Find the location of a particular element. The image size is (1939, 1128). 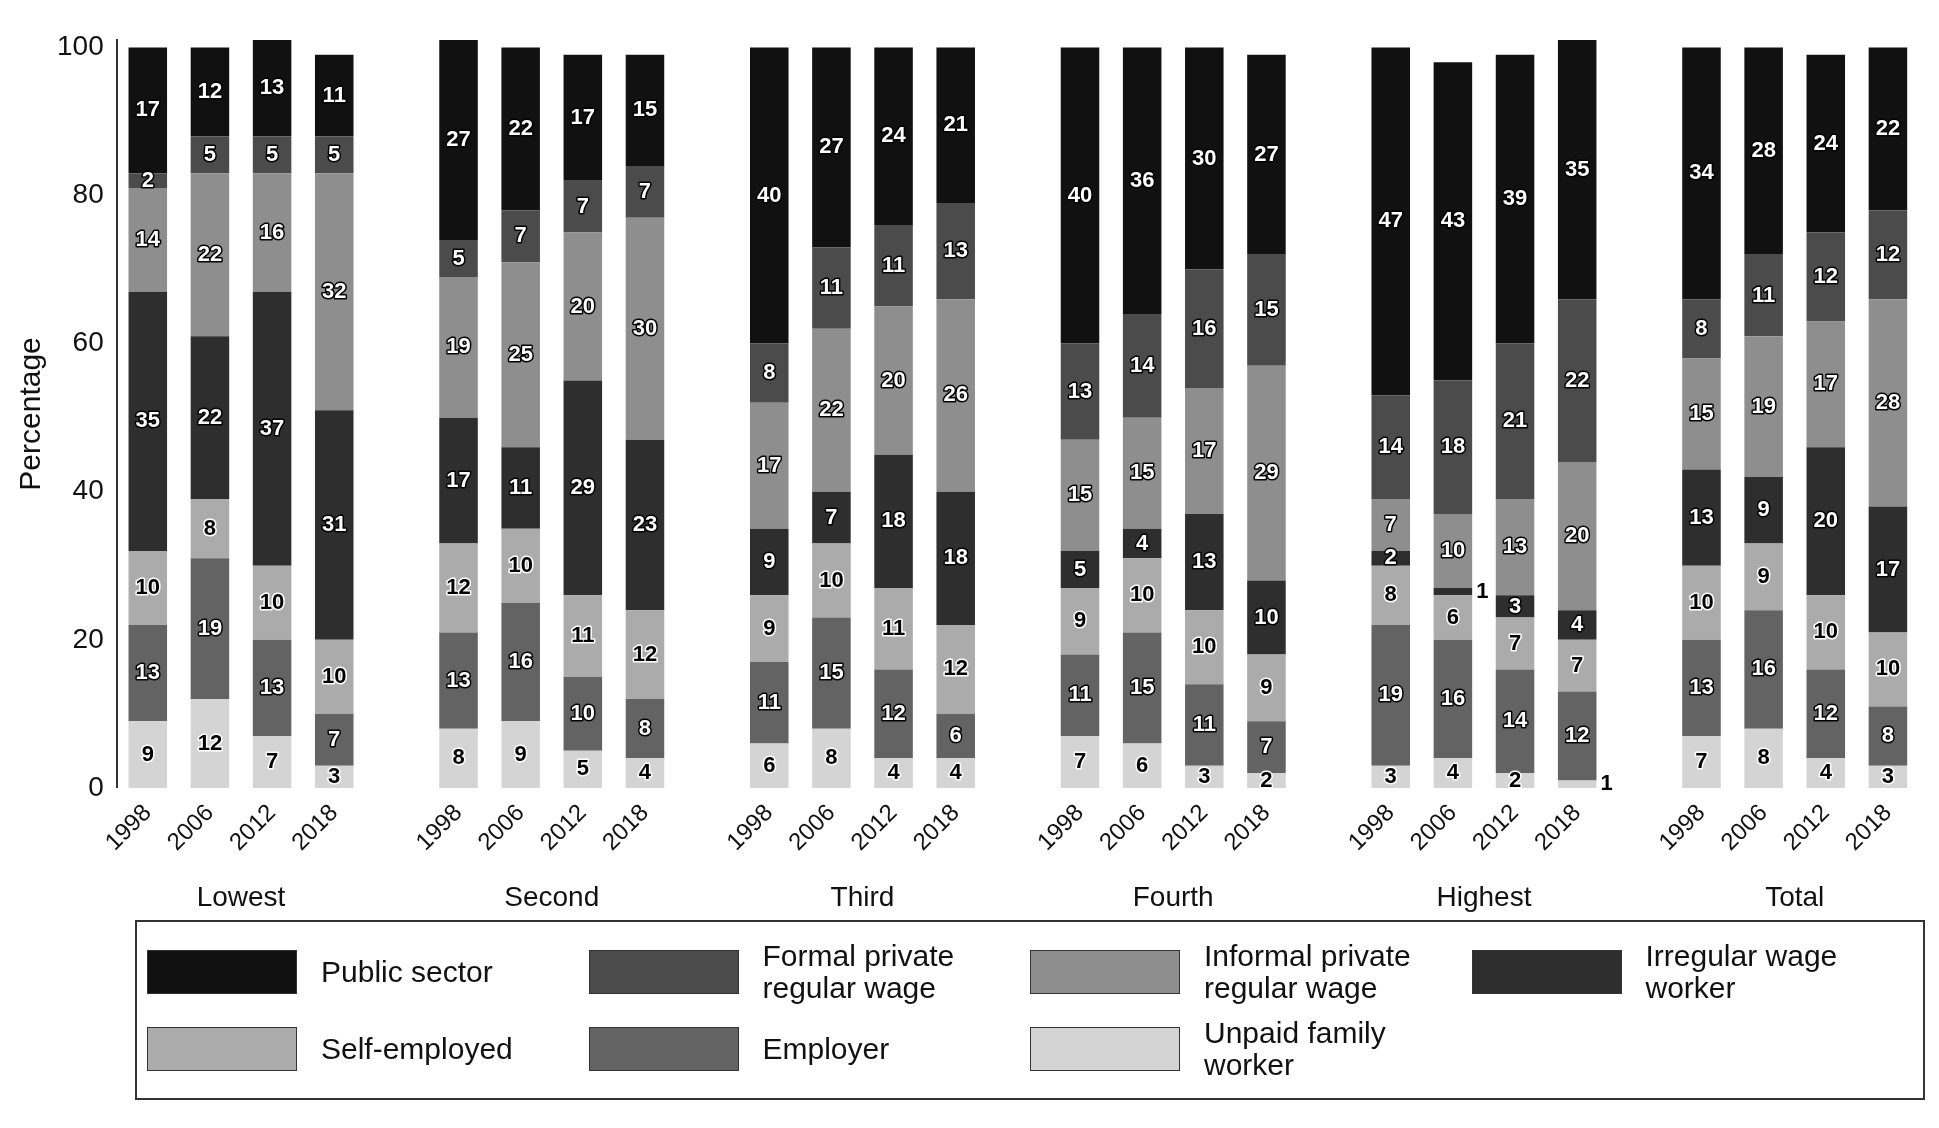

text: Fourth is located at coordinates (1173, 896).